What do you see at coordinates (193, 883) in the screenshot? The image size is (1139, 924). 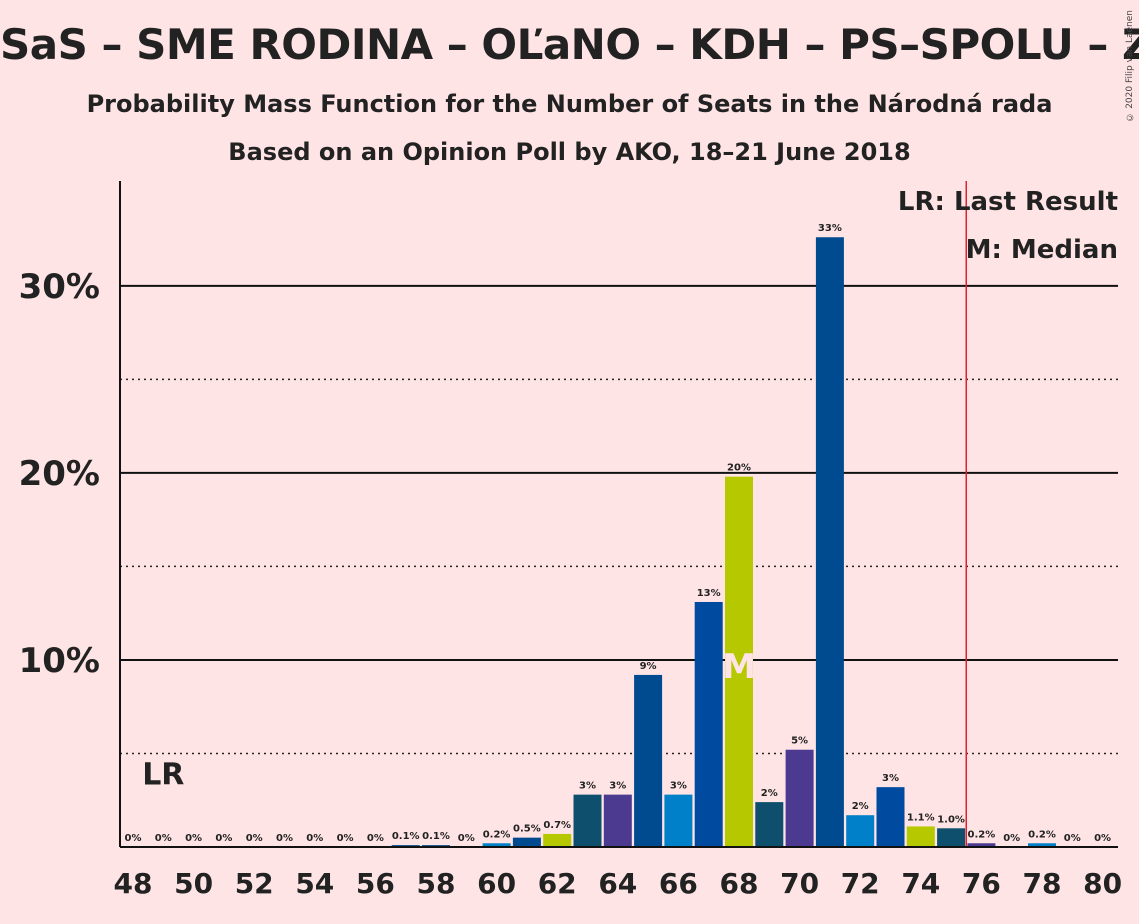 I see `x-tick-label: 50` at bounding box center [193, 883].